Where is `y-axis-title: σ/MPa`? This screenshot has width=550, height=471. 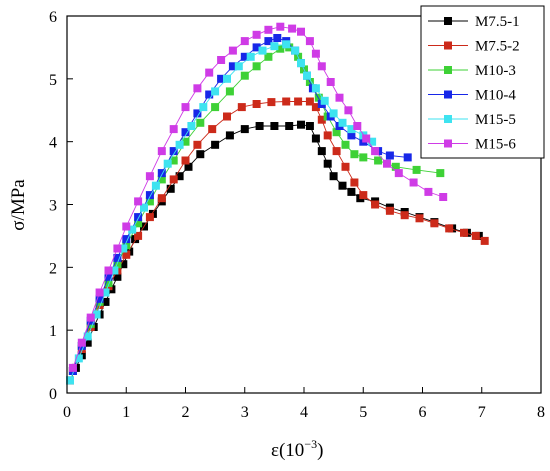 y-axis-title: σ/MPa is located at coordinates (18, 205).